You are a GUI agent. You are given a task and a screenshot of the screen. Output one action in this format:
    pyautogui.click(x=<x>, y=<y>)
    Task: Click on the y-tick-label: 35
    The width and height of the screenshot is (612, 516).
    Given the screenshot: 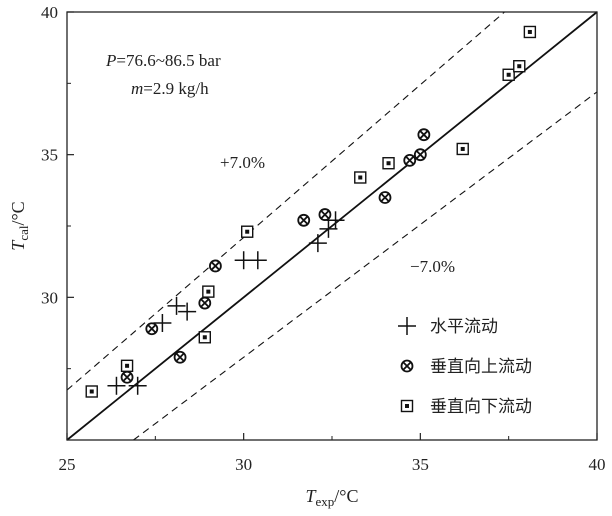 What is the action you would take?
    pyautogui.click(x=49, y=155)
    